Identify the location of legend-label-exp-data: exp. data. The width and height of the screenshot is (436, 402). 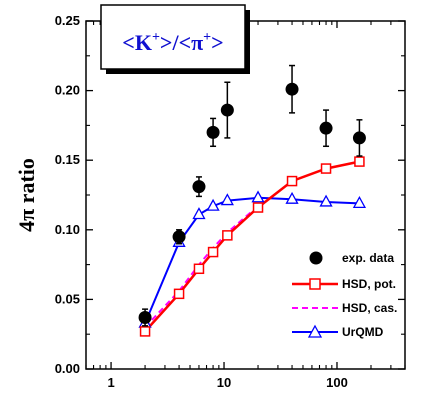
(368, 258).